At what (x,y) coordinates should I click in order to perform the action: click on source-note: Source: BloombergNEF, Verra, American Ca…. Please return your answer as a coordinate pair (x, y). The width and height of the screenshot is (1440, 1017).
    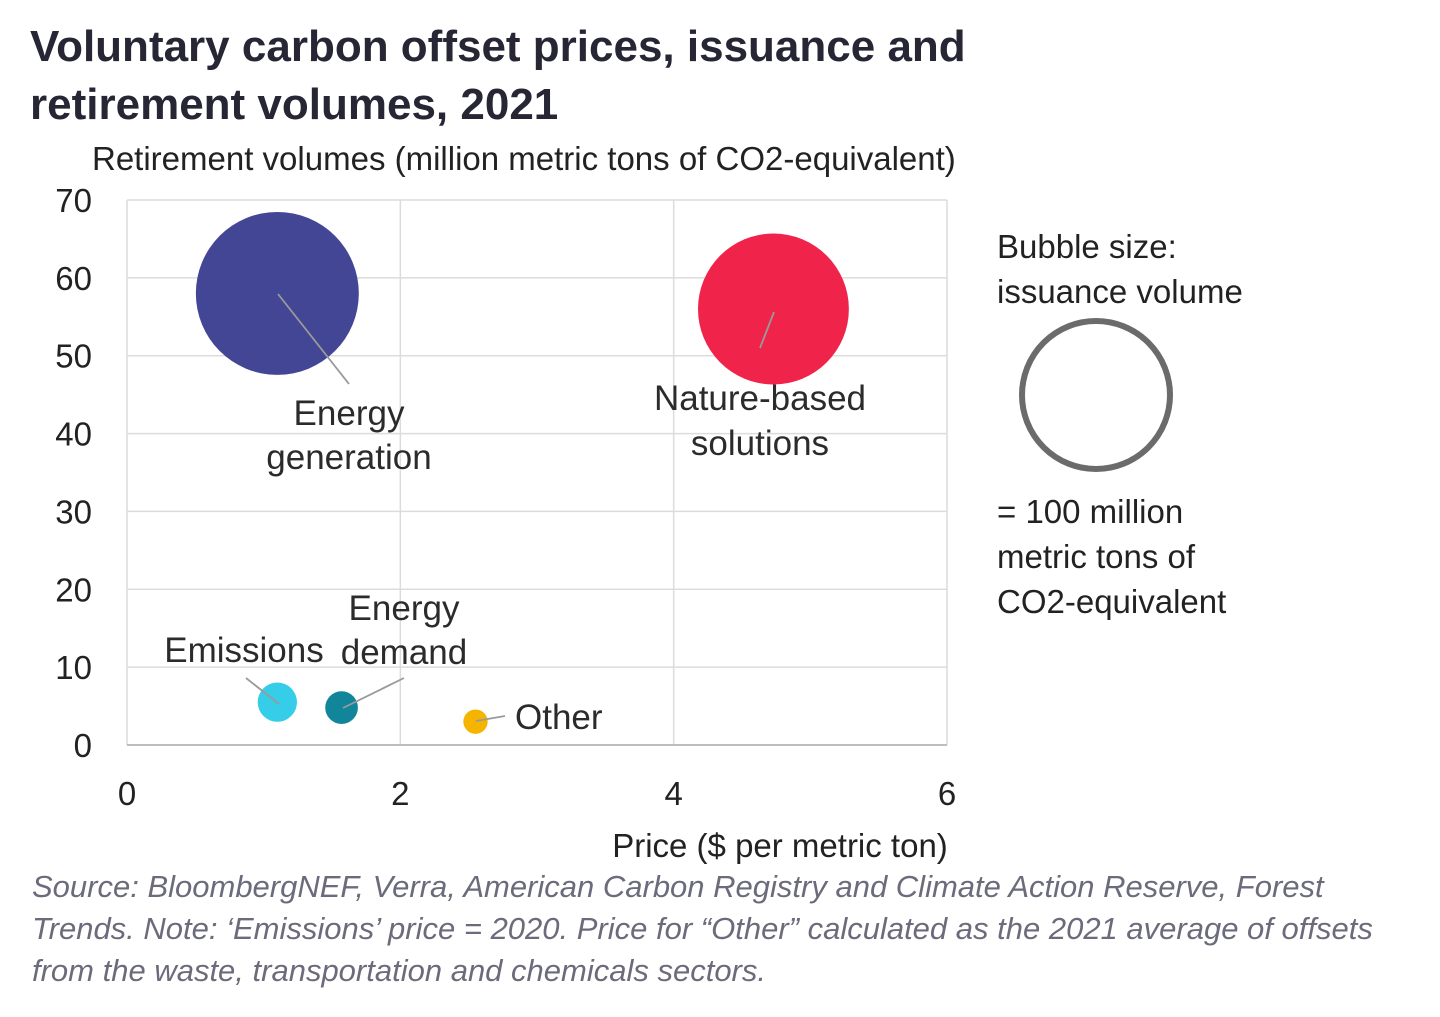
    Looking at the image, I should click on (702, 928).